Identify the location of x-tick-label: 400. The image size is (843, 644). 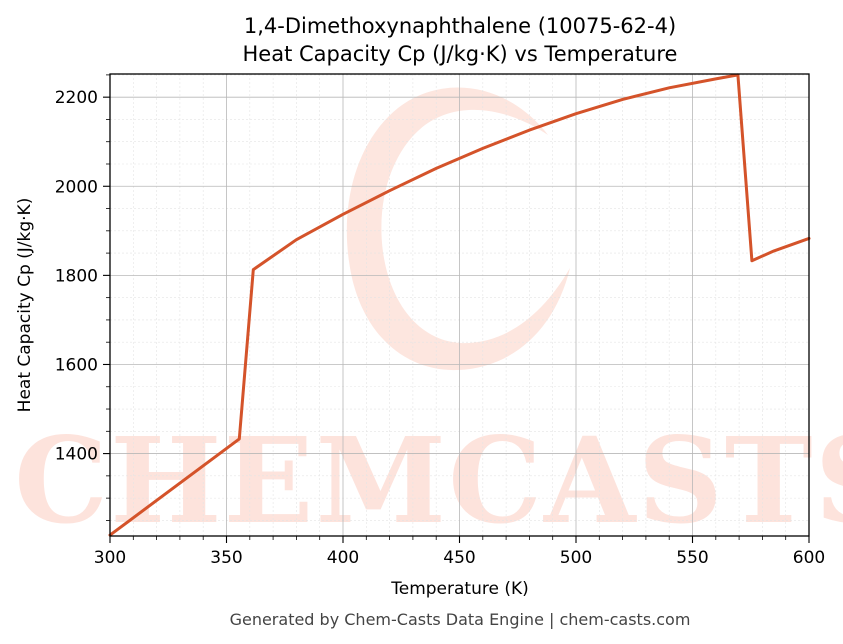
(343, 558).